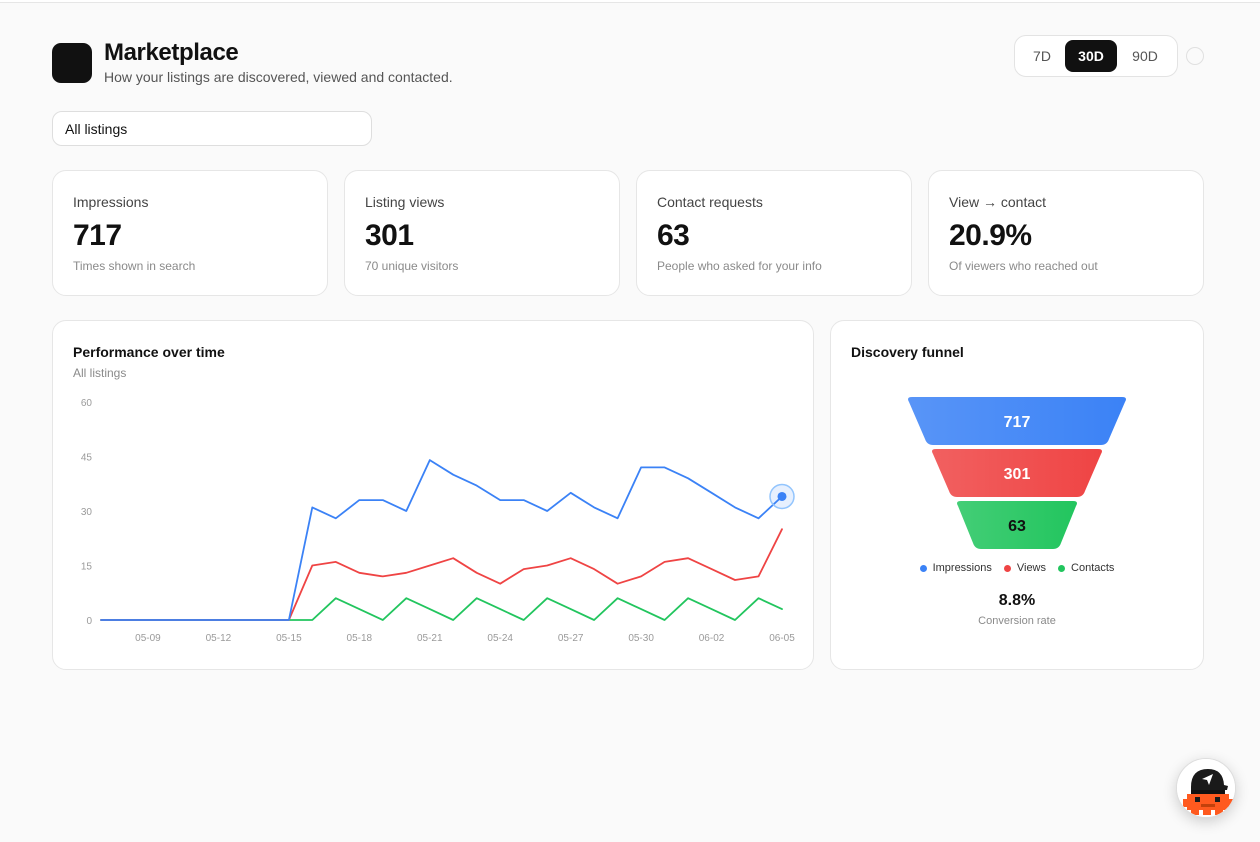 The height and width of the screenshot is (842, 1260). I want to click on top-border, so click(630, 1).